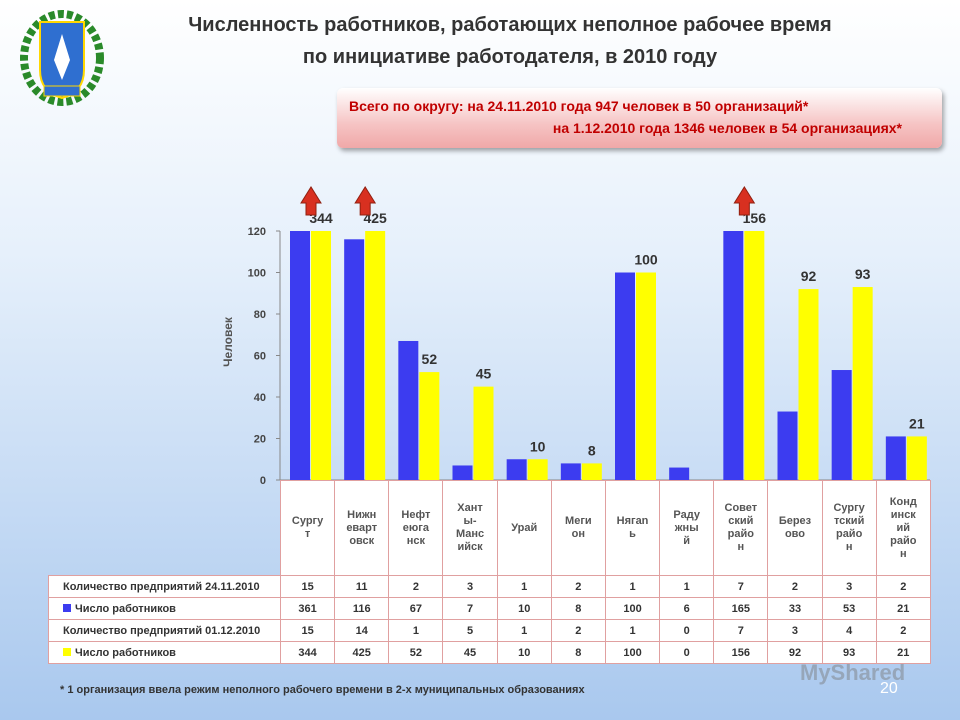 The width and height of the screenshot is (960, 720). What do you see at coordinates (592, 450) in the screenshot?
I see `data-label: 8` at bounding box center [592, 450].